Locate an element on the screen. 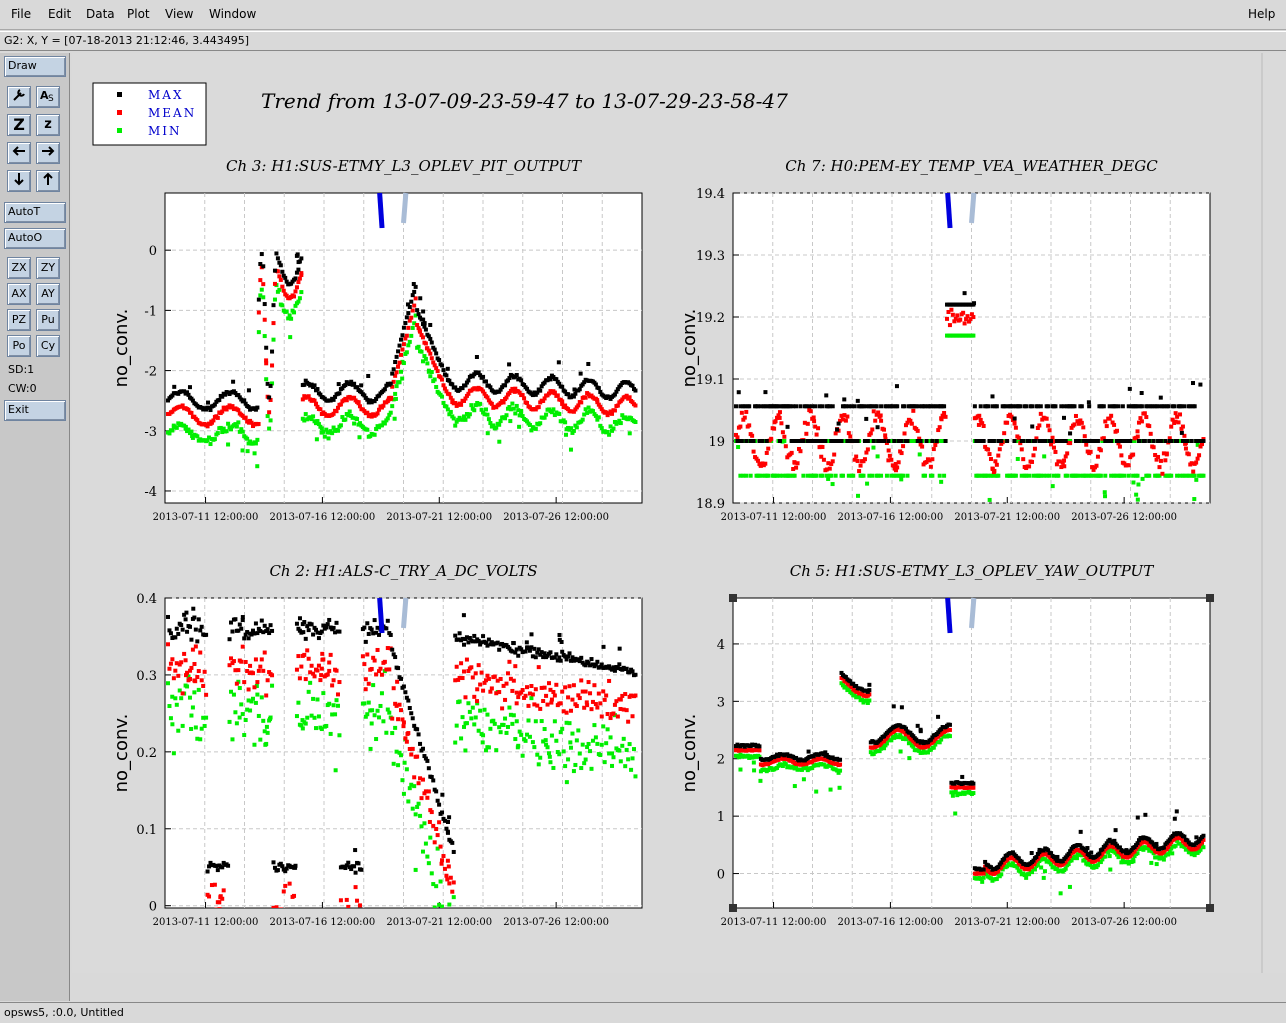  y-tick-label: 19 is located at coordinates (716, 442).